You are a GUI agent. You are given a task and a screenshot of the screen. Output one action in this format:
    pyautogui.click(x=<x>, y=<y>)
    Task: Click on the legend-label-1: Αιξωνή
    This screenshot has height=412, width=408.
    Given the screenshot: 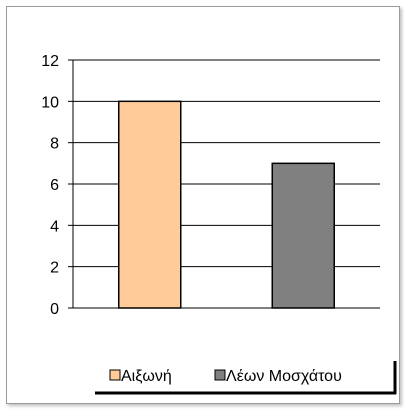 What is the action you would take?
    pyautogui.click(x=146, y=376)
    